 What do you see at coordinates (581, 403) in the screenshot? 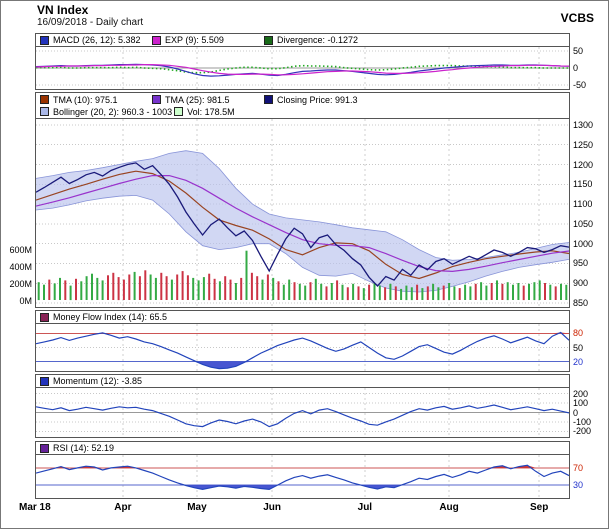
I see `y-axis-tick-label: 100` at bounding box center [581, 403].